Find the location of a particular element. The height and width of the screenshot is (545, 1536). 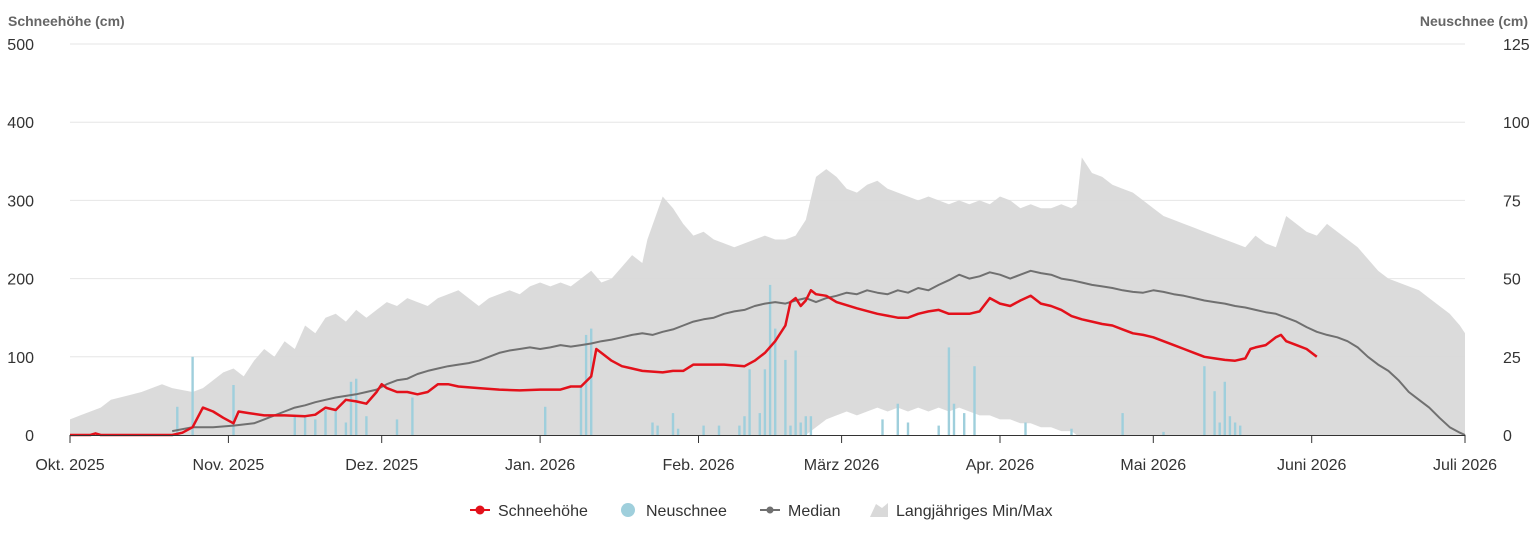

x-tick-label: Nov. 2025 is located at coordinates (229, 465).